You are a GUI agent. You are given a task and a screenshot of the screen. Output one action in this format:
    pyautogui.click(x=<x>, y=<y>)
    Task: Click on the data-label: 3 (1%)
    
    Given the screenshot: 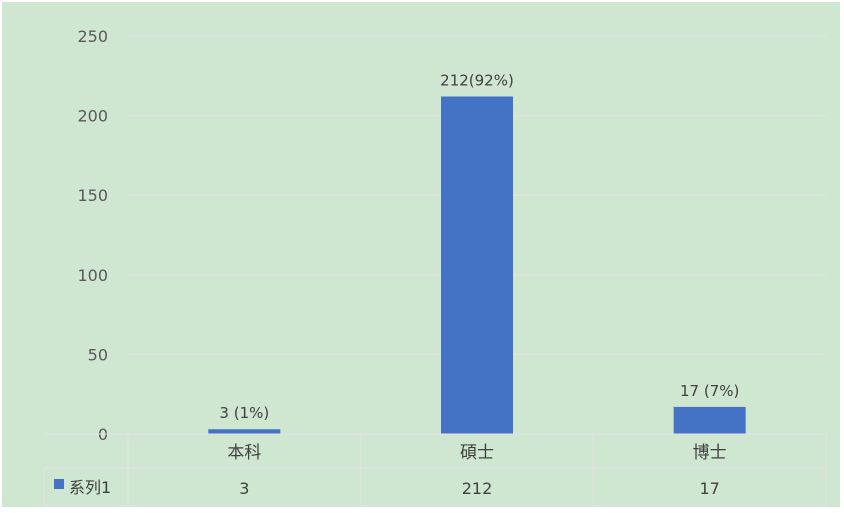 What is the action you would take?
    pyautogui.click(x=244, y=413)
    